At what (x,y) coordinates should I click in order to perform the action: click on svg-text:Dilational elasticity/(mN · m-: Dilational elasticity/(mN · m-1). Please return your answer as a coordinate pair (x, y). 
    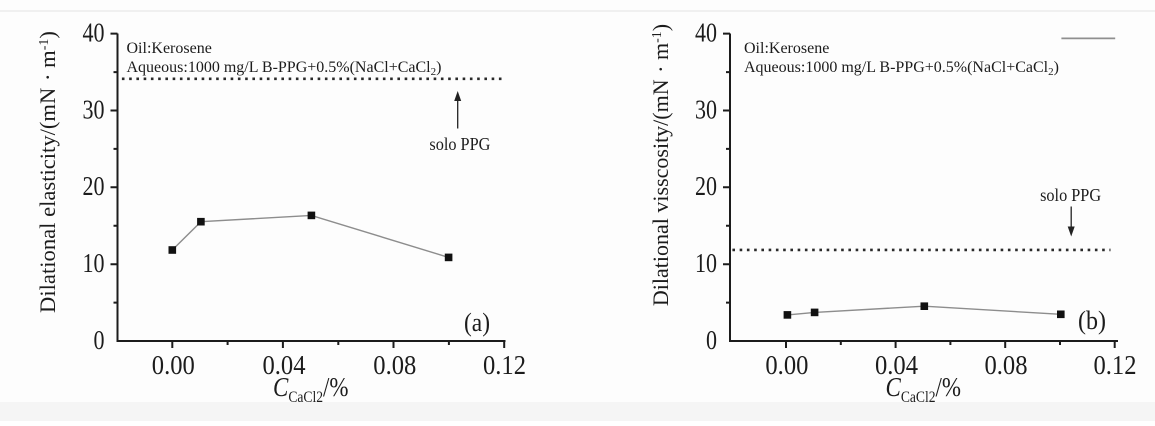
    Looking at the image, I should click on (47, 172).